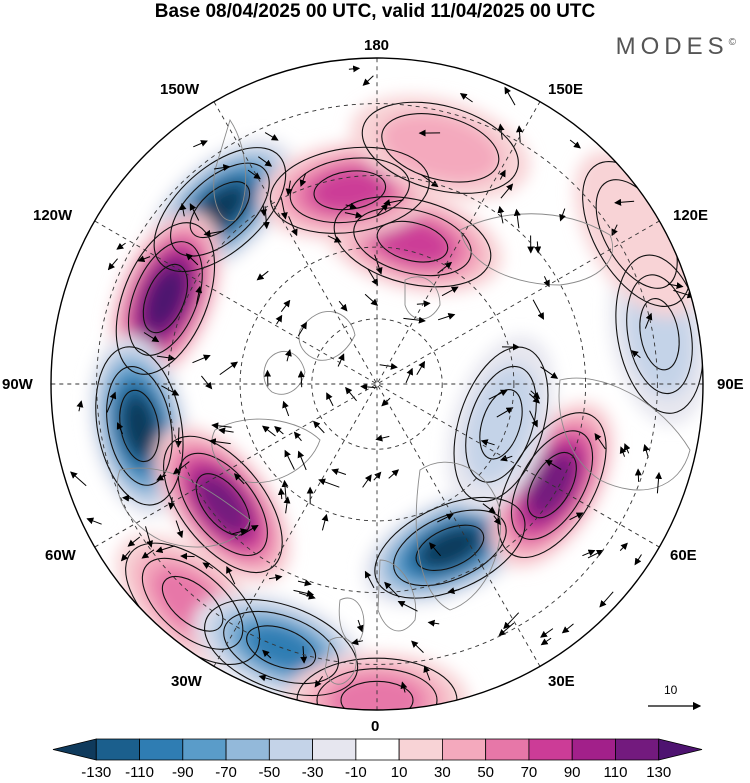  What do you see at coordinates (485, 772) in the screenshot?
I see `colorbar-tick-label: 50` at bounding box center [485, 772].